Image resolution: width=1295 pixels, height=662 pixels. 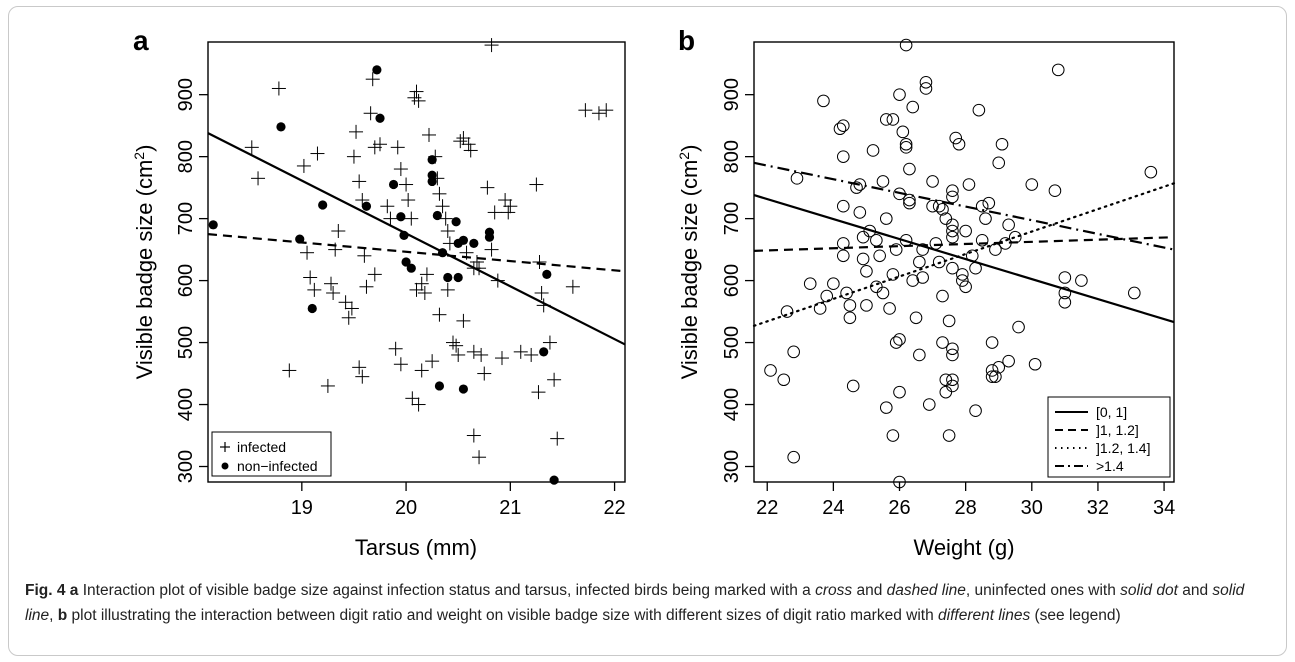 I want to click on panel-a-x-ticks: 19 20 21 22, so click(x=458, y=500).